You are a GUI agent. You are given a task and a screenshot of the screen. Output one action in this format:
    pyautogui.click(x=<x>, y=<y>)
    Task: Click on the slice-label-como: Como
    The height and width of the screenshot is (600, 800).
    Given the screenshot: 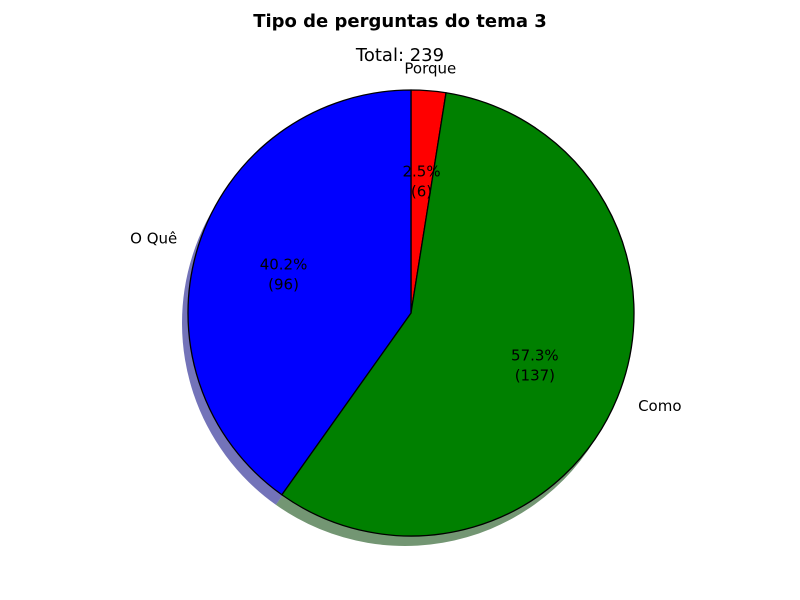 What is the action you would take?
    pyautogui.click(x=659, y=406)
    